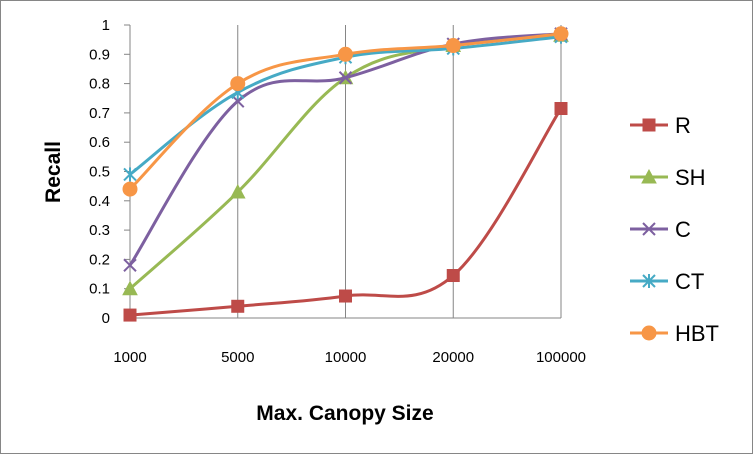 The height and width of the screenshot is (454, 753). I want to click on legend-marker-c-stroke, so click(649, 229).